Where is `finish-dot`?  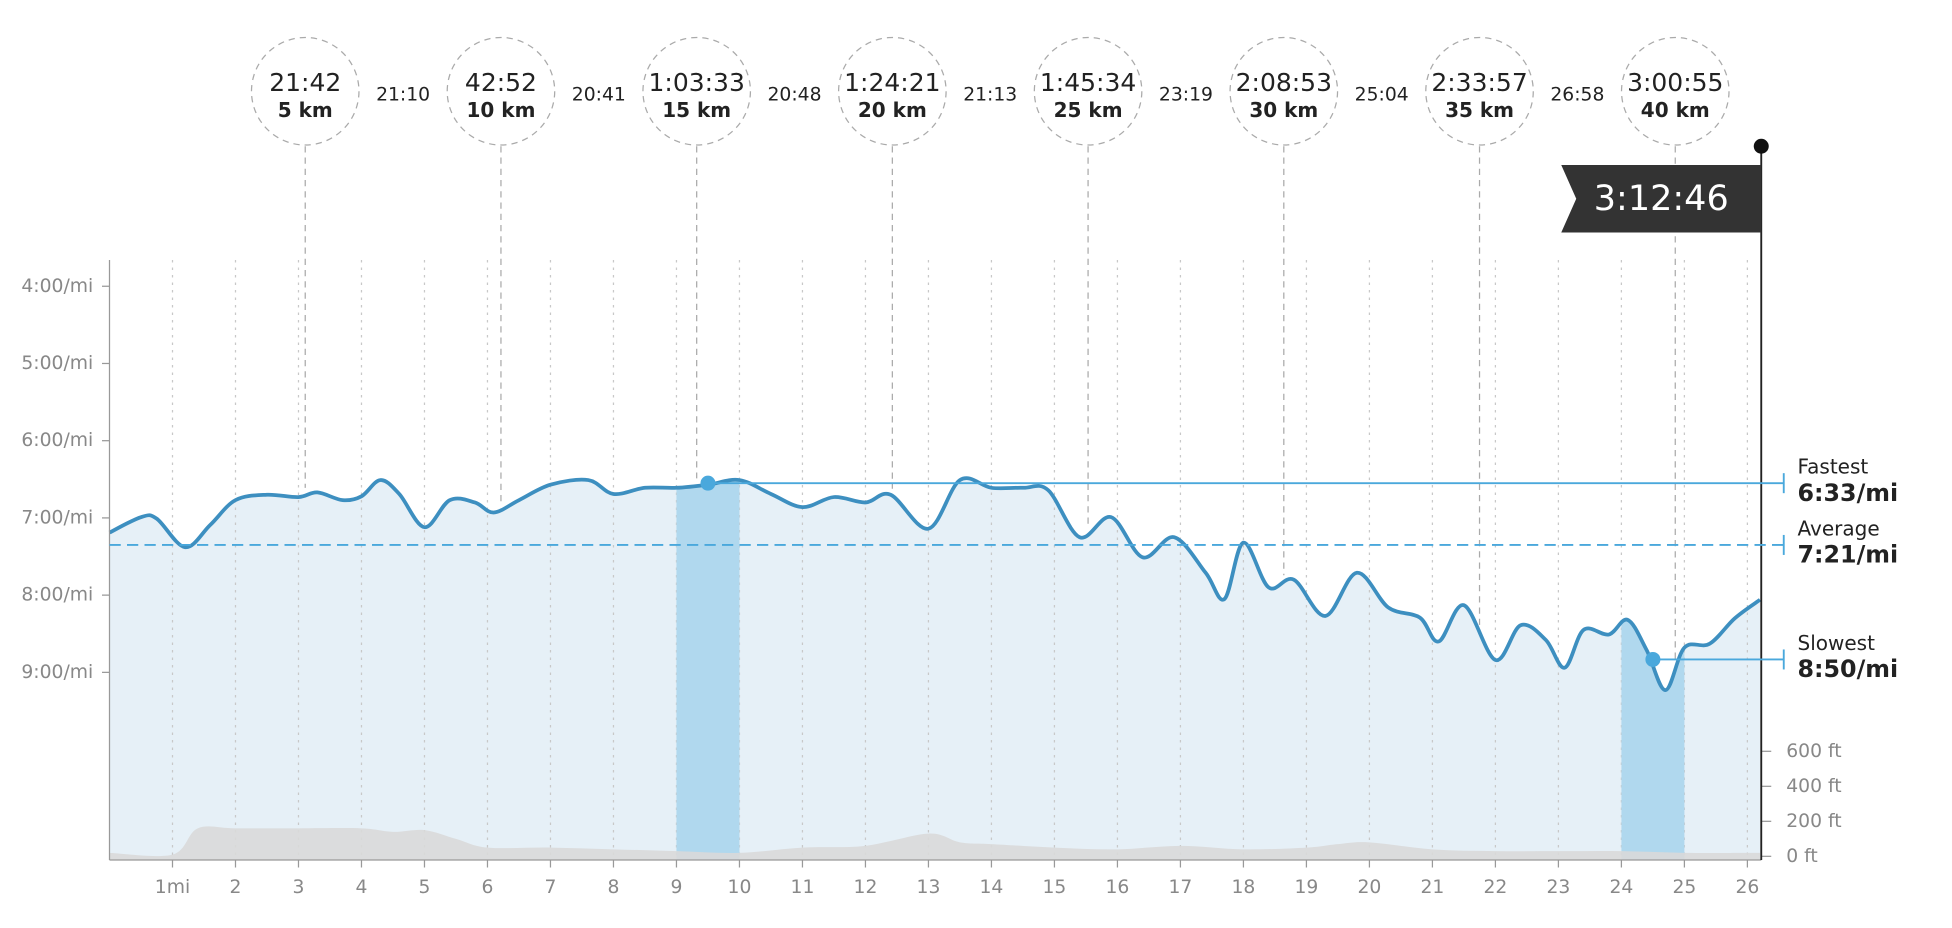
finish-dot is located at coordinates (1761, 146).